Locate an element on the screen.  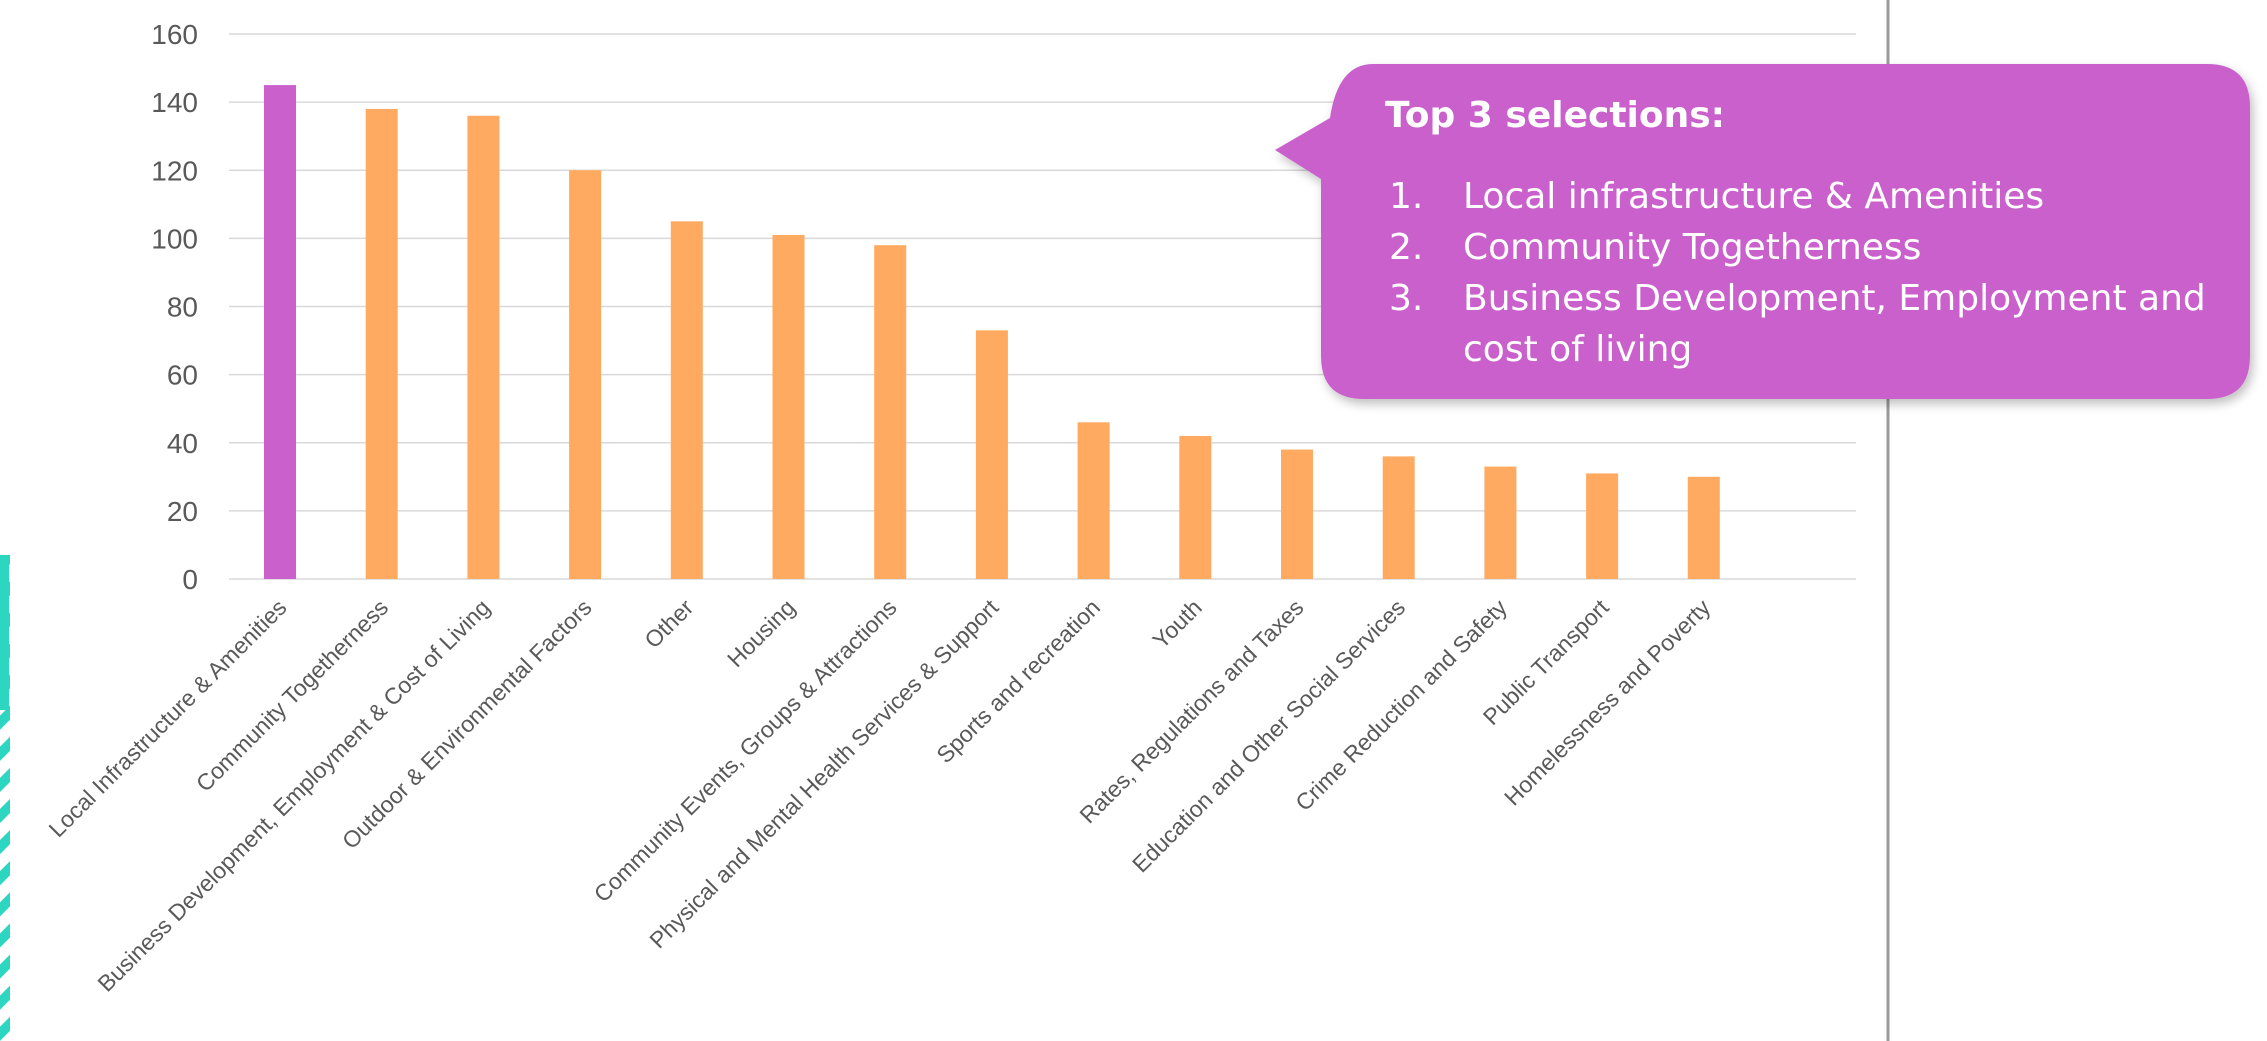
x-category-label: Homelessness and Poverty is located at coordinates (1607, 702).